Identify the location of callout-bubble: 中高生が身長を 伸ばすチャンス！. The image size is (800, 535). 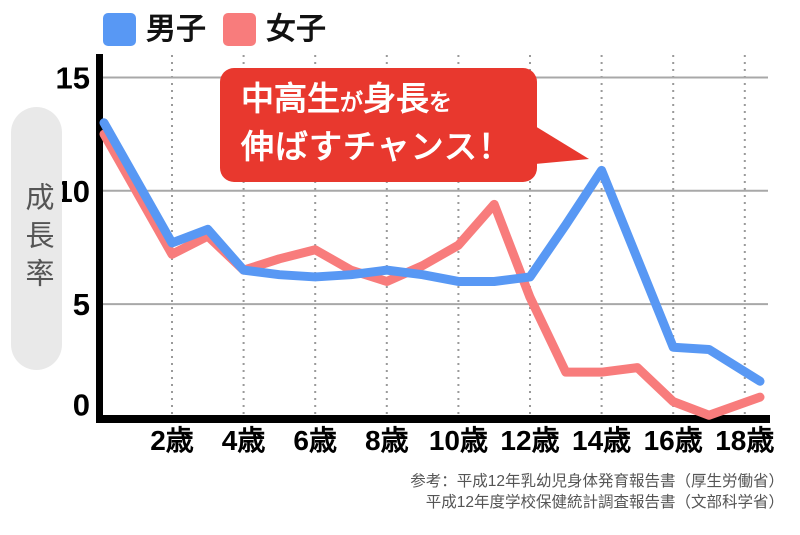
(378, 125).